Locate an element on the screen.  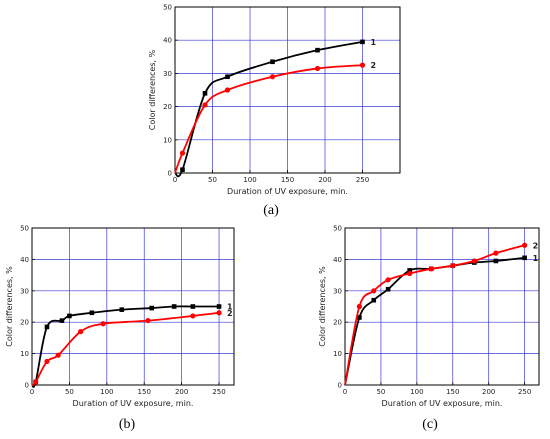
grid is located at coordinates (442, 306).